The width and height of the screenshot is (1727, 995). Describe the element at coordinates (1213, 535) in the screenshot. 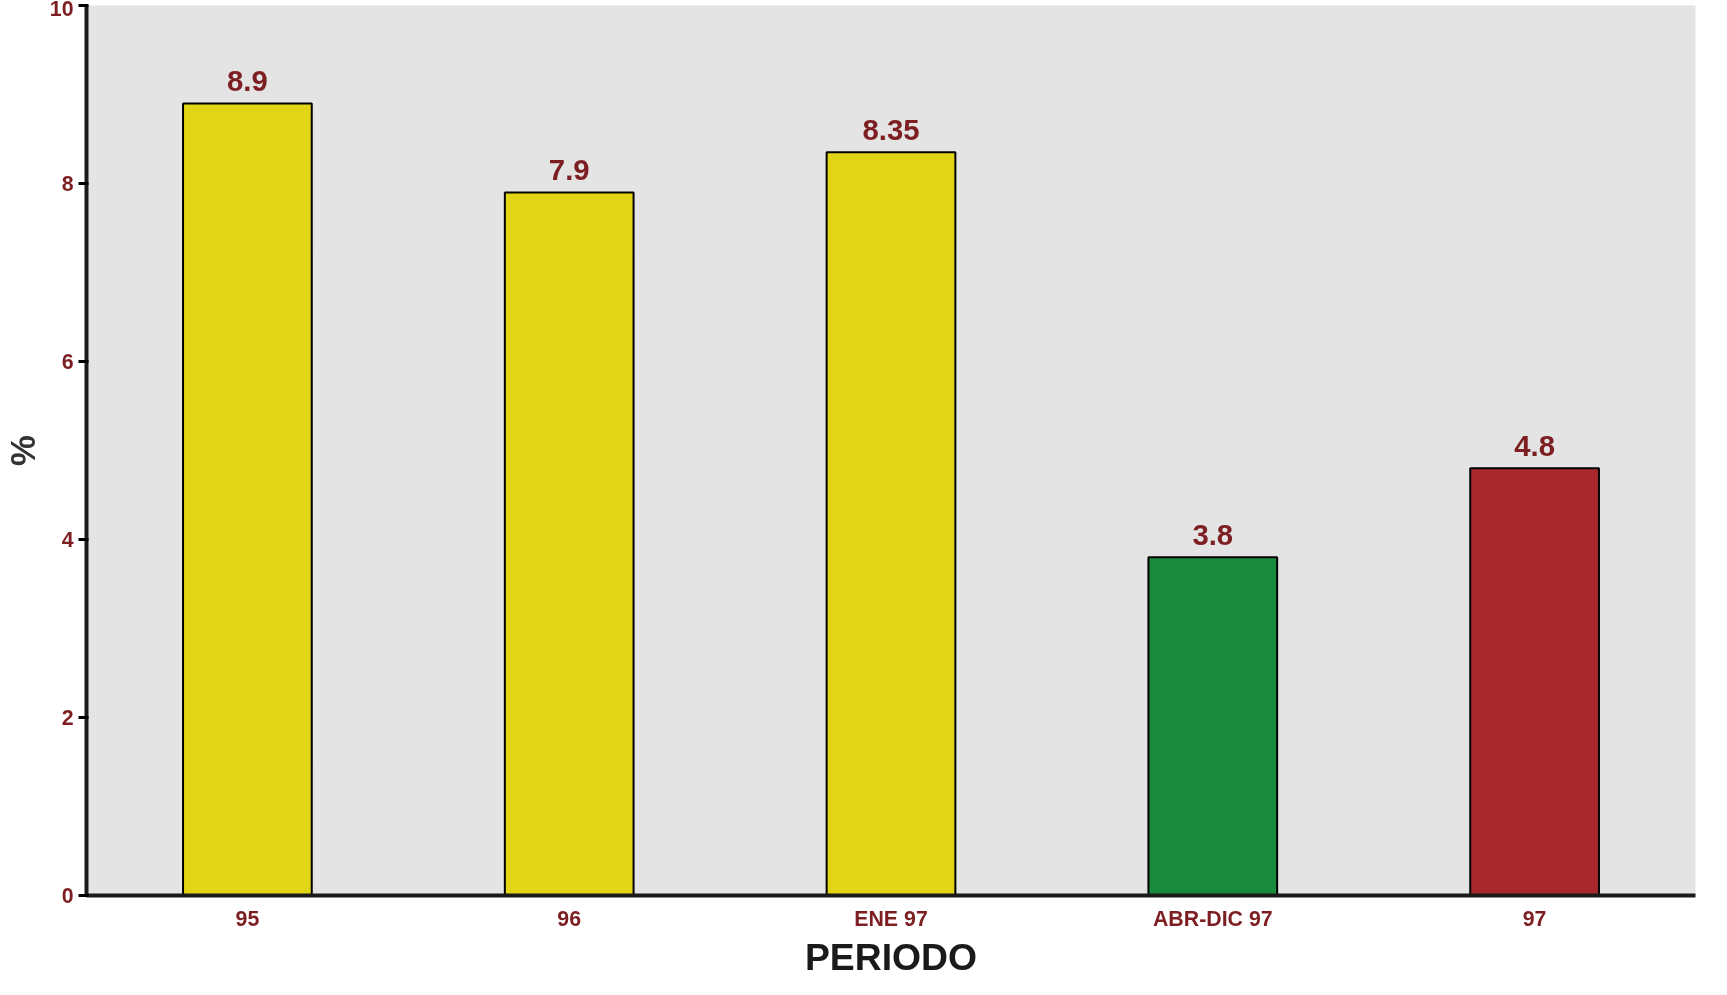

I see `data-label: 3.8` at that location.